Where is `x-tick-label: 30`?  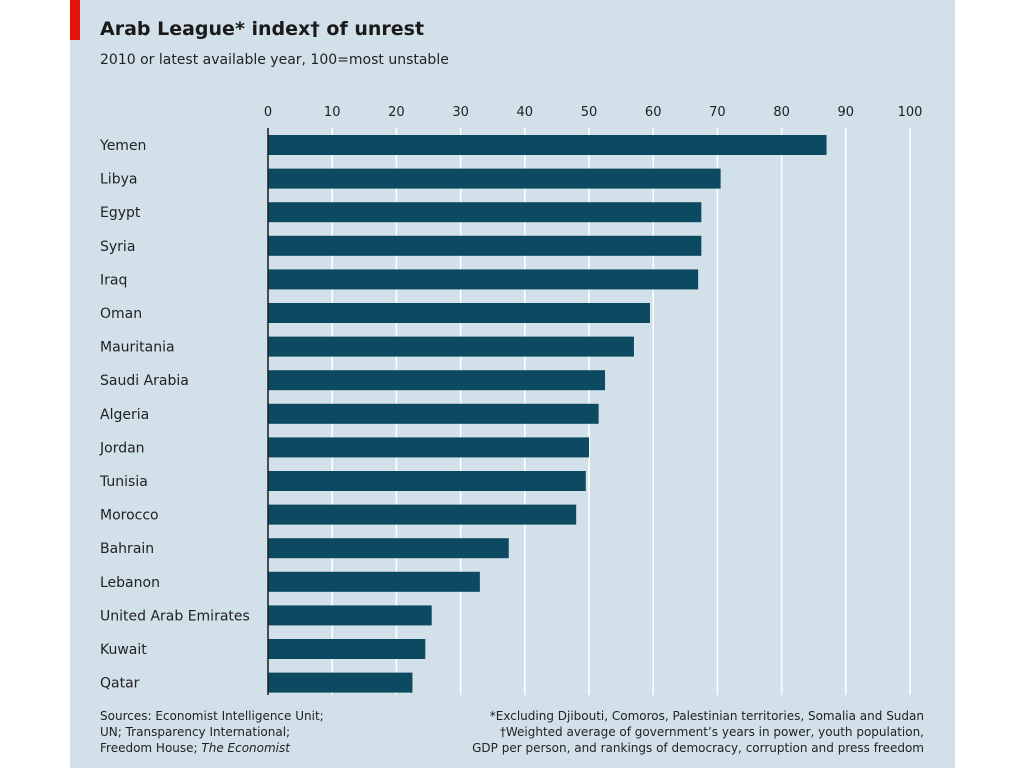 x-tick-label: 30 is located at coordinates (460, 112).